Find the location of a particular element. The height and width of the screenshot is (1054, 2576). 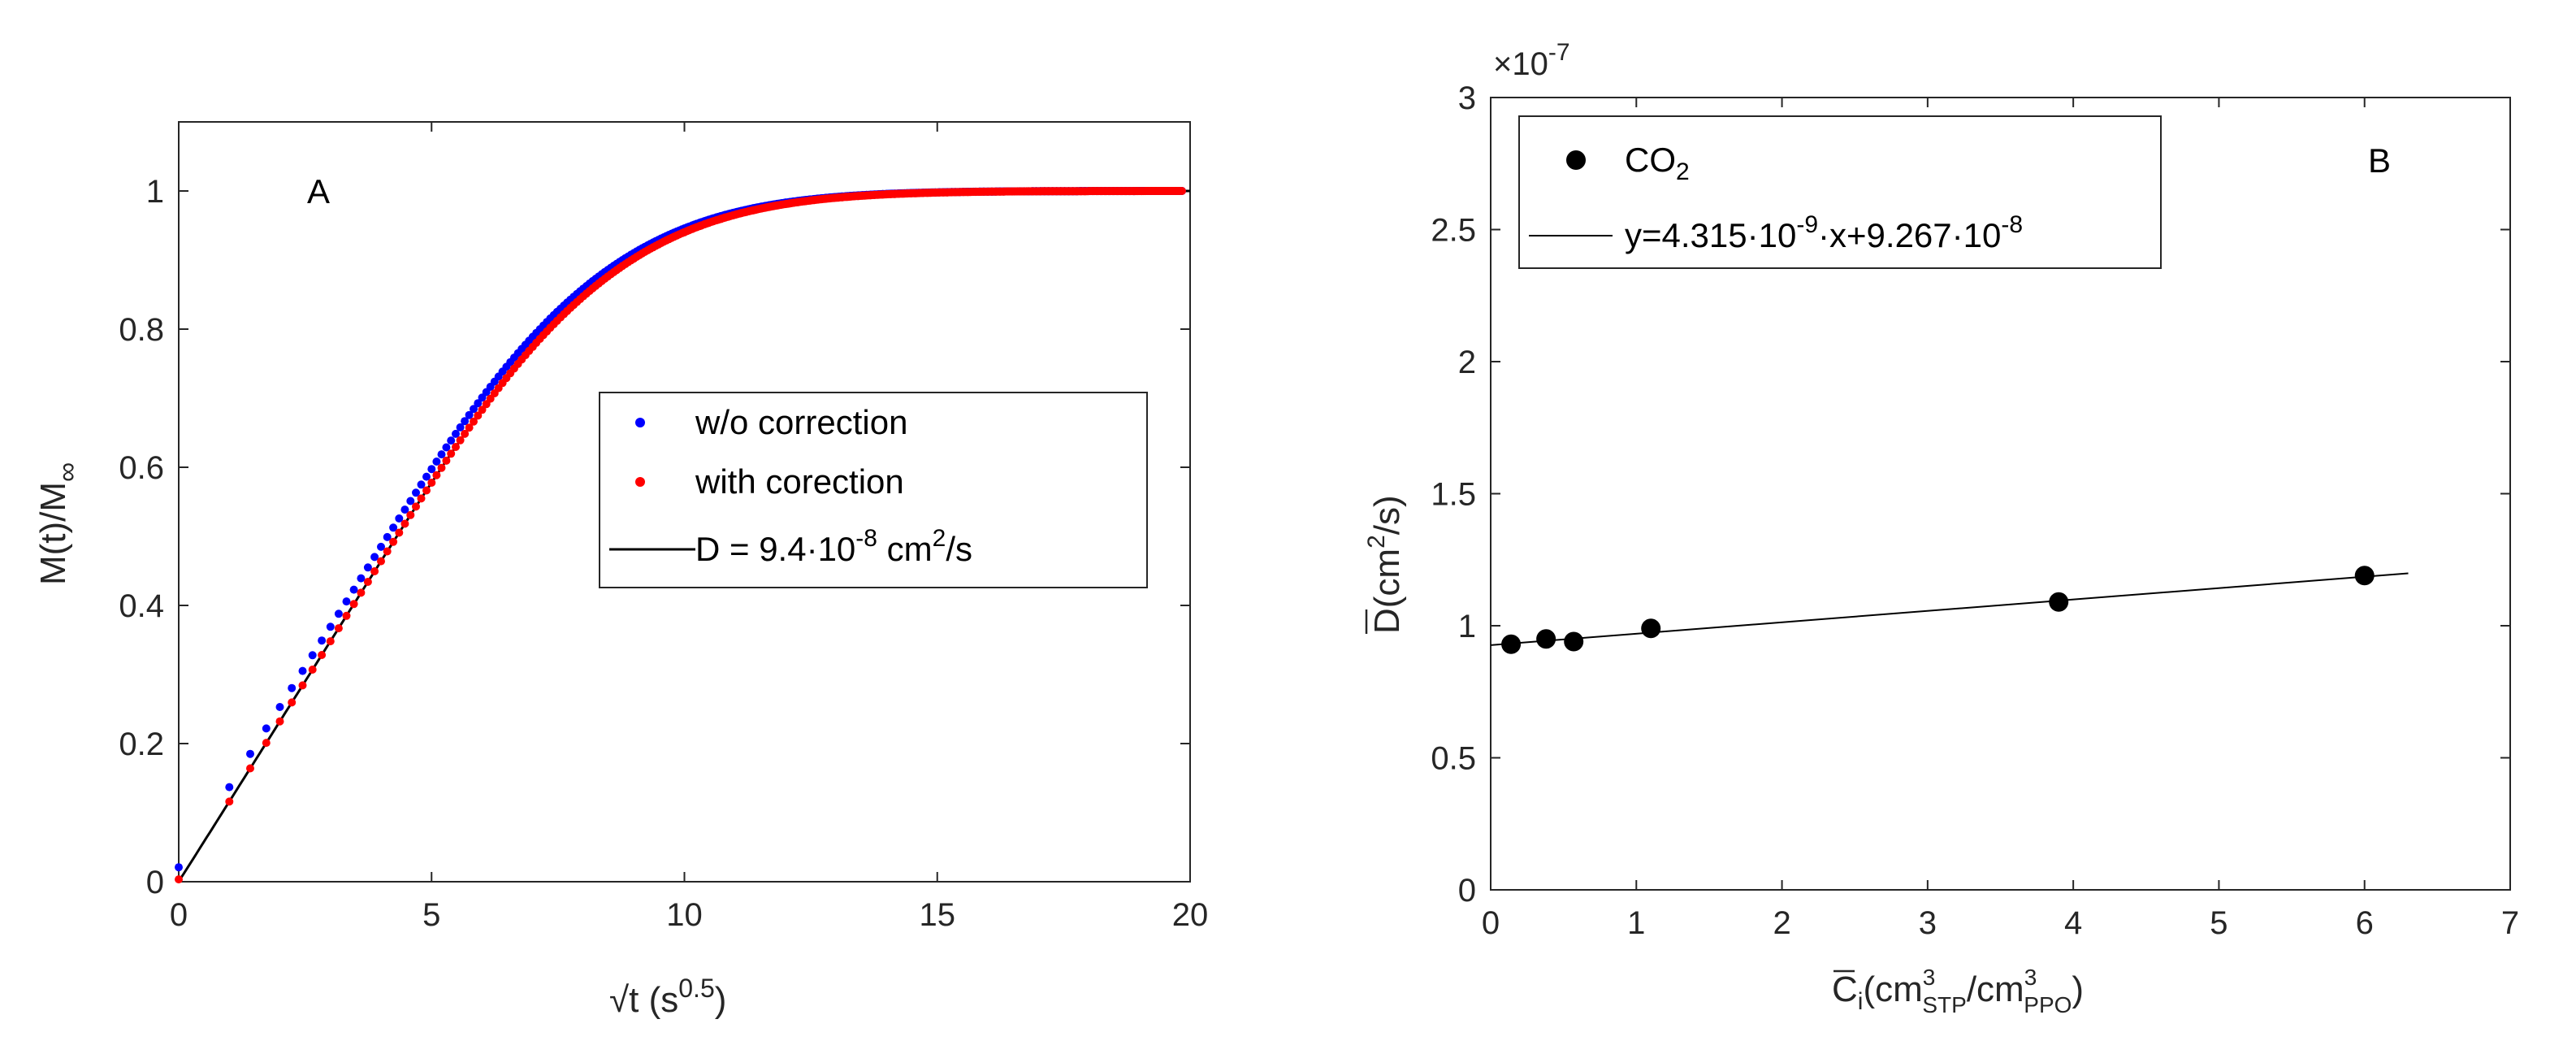

panel-a-xtick-label: 5 is located at coordinates (431, 915).